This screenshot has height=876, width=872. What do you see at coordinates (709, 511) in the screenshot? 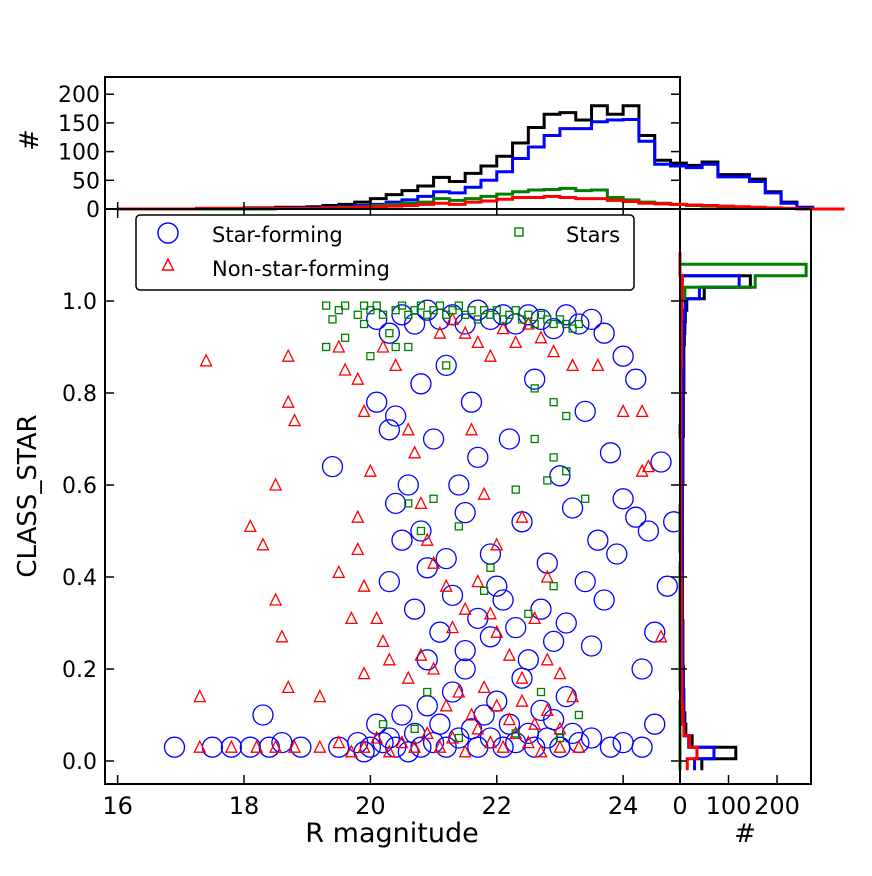
I see `right-hist-star-forming` at bounding box center [709, 511].